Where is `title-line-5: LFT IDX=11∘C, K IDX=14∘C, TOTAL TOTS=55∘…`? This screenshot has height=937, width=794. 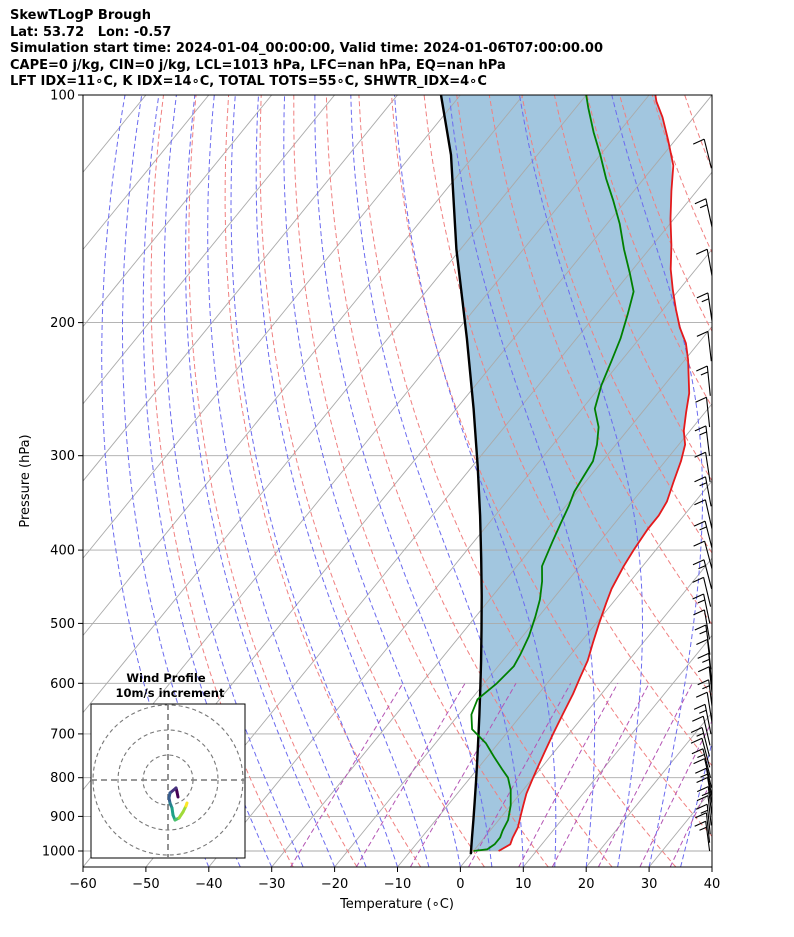
title-line-5: LFT IDX=11∘C, K IDX=14∘C, TOTAL TOTS=55∘… is located at coordinates (248, 81).